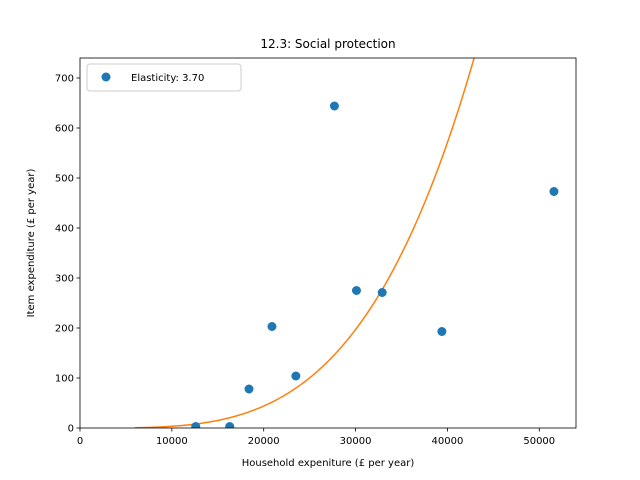 Image resolution: width=640 pixels, height=480 pixels. I want to click on x-tick-label: 0, so click(80, 441).